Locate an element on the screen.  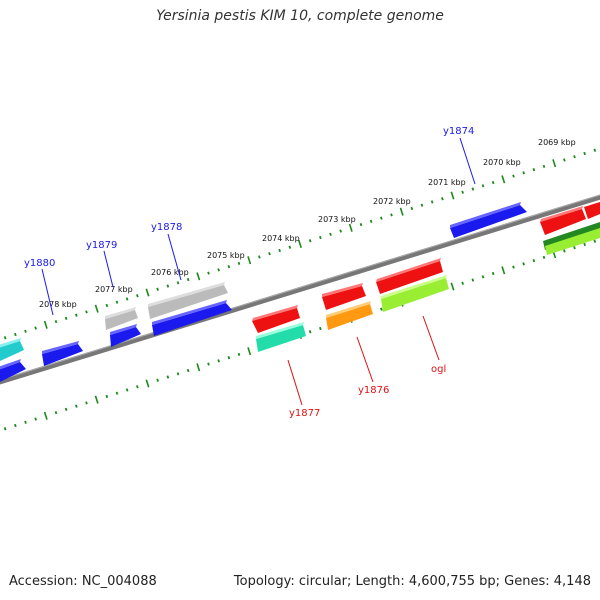
gene-label-ogl: ogl is located at coordinates (438, 369).